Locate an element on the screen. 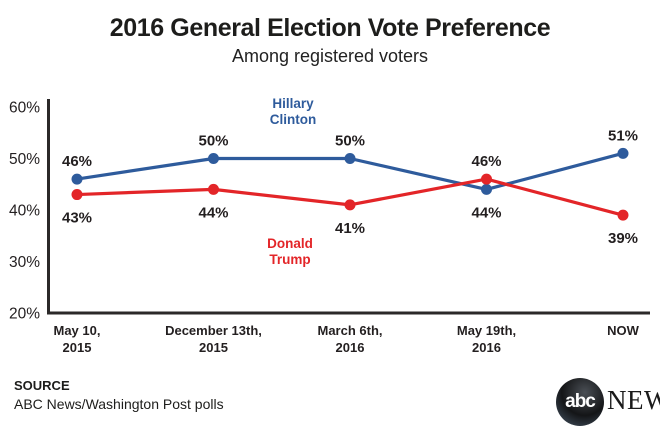 This screenshot has height=426, width=660. hillary-clinton-value-label: 46% is located at coordinates (77, 161).